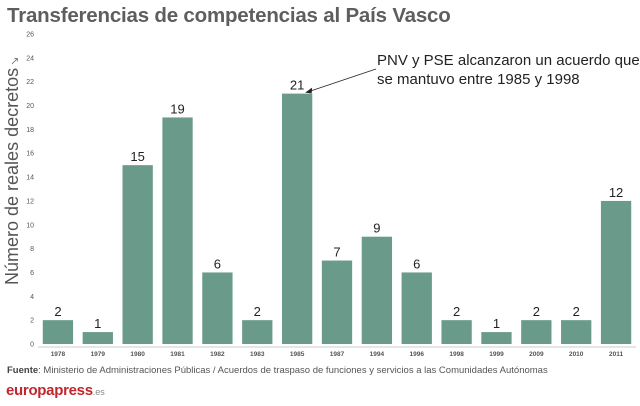 This screenshot has width=640, height=406. What do you see at coordinates (217, 354) in the screenshot?
I see `x-tick-label: 1982` at bounding box center [217, 354].